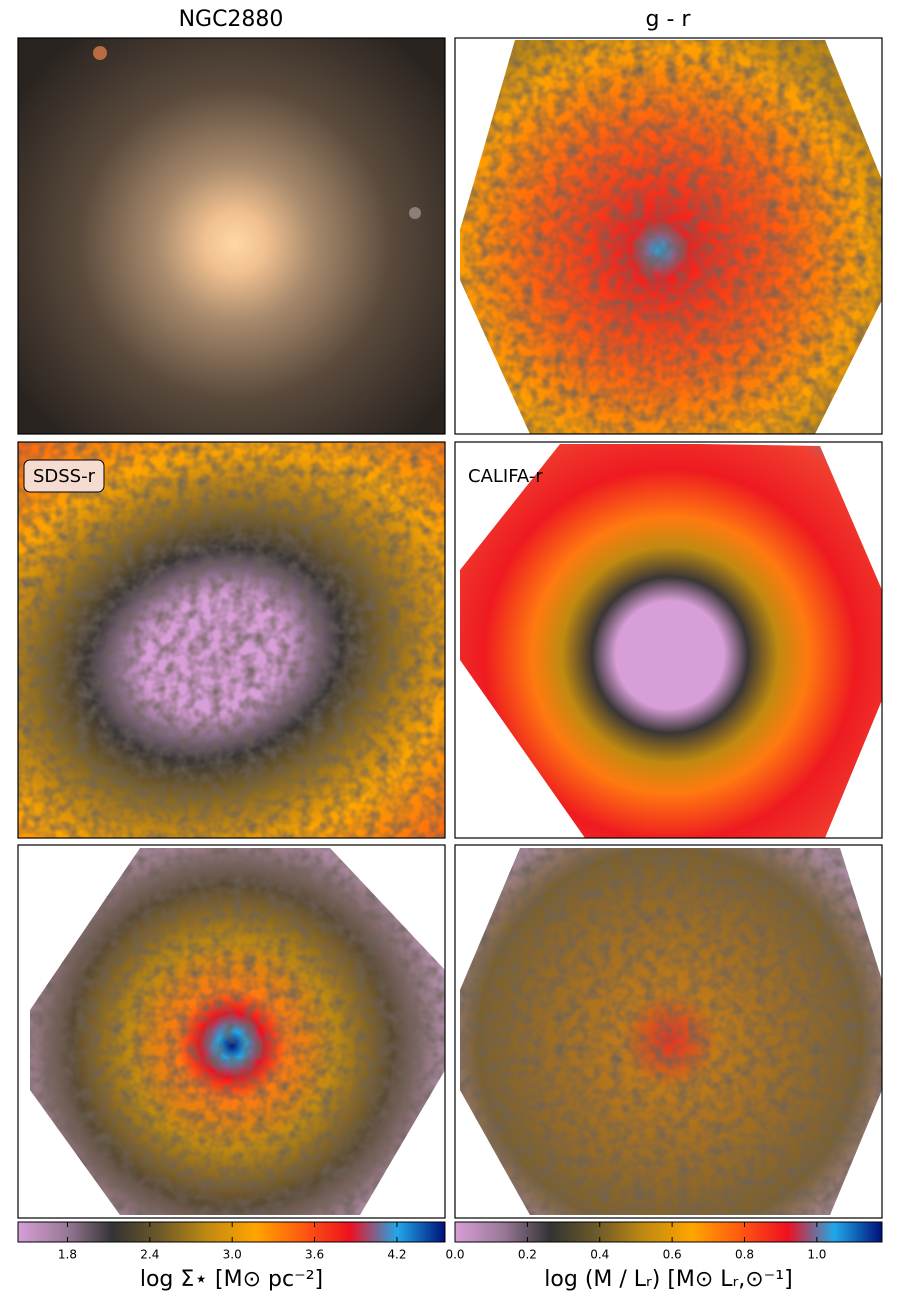 Image resolution: width=900 pixels, height=1304 pixels. I want to click on colorbar-label: log (M / Lᵣ) [M⊙ Lᵣ,⊙⁻¹], so click(668, 1279).